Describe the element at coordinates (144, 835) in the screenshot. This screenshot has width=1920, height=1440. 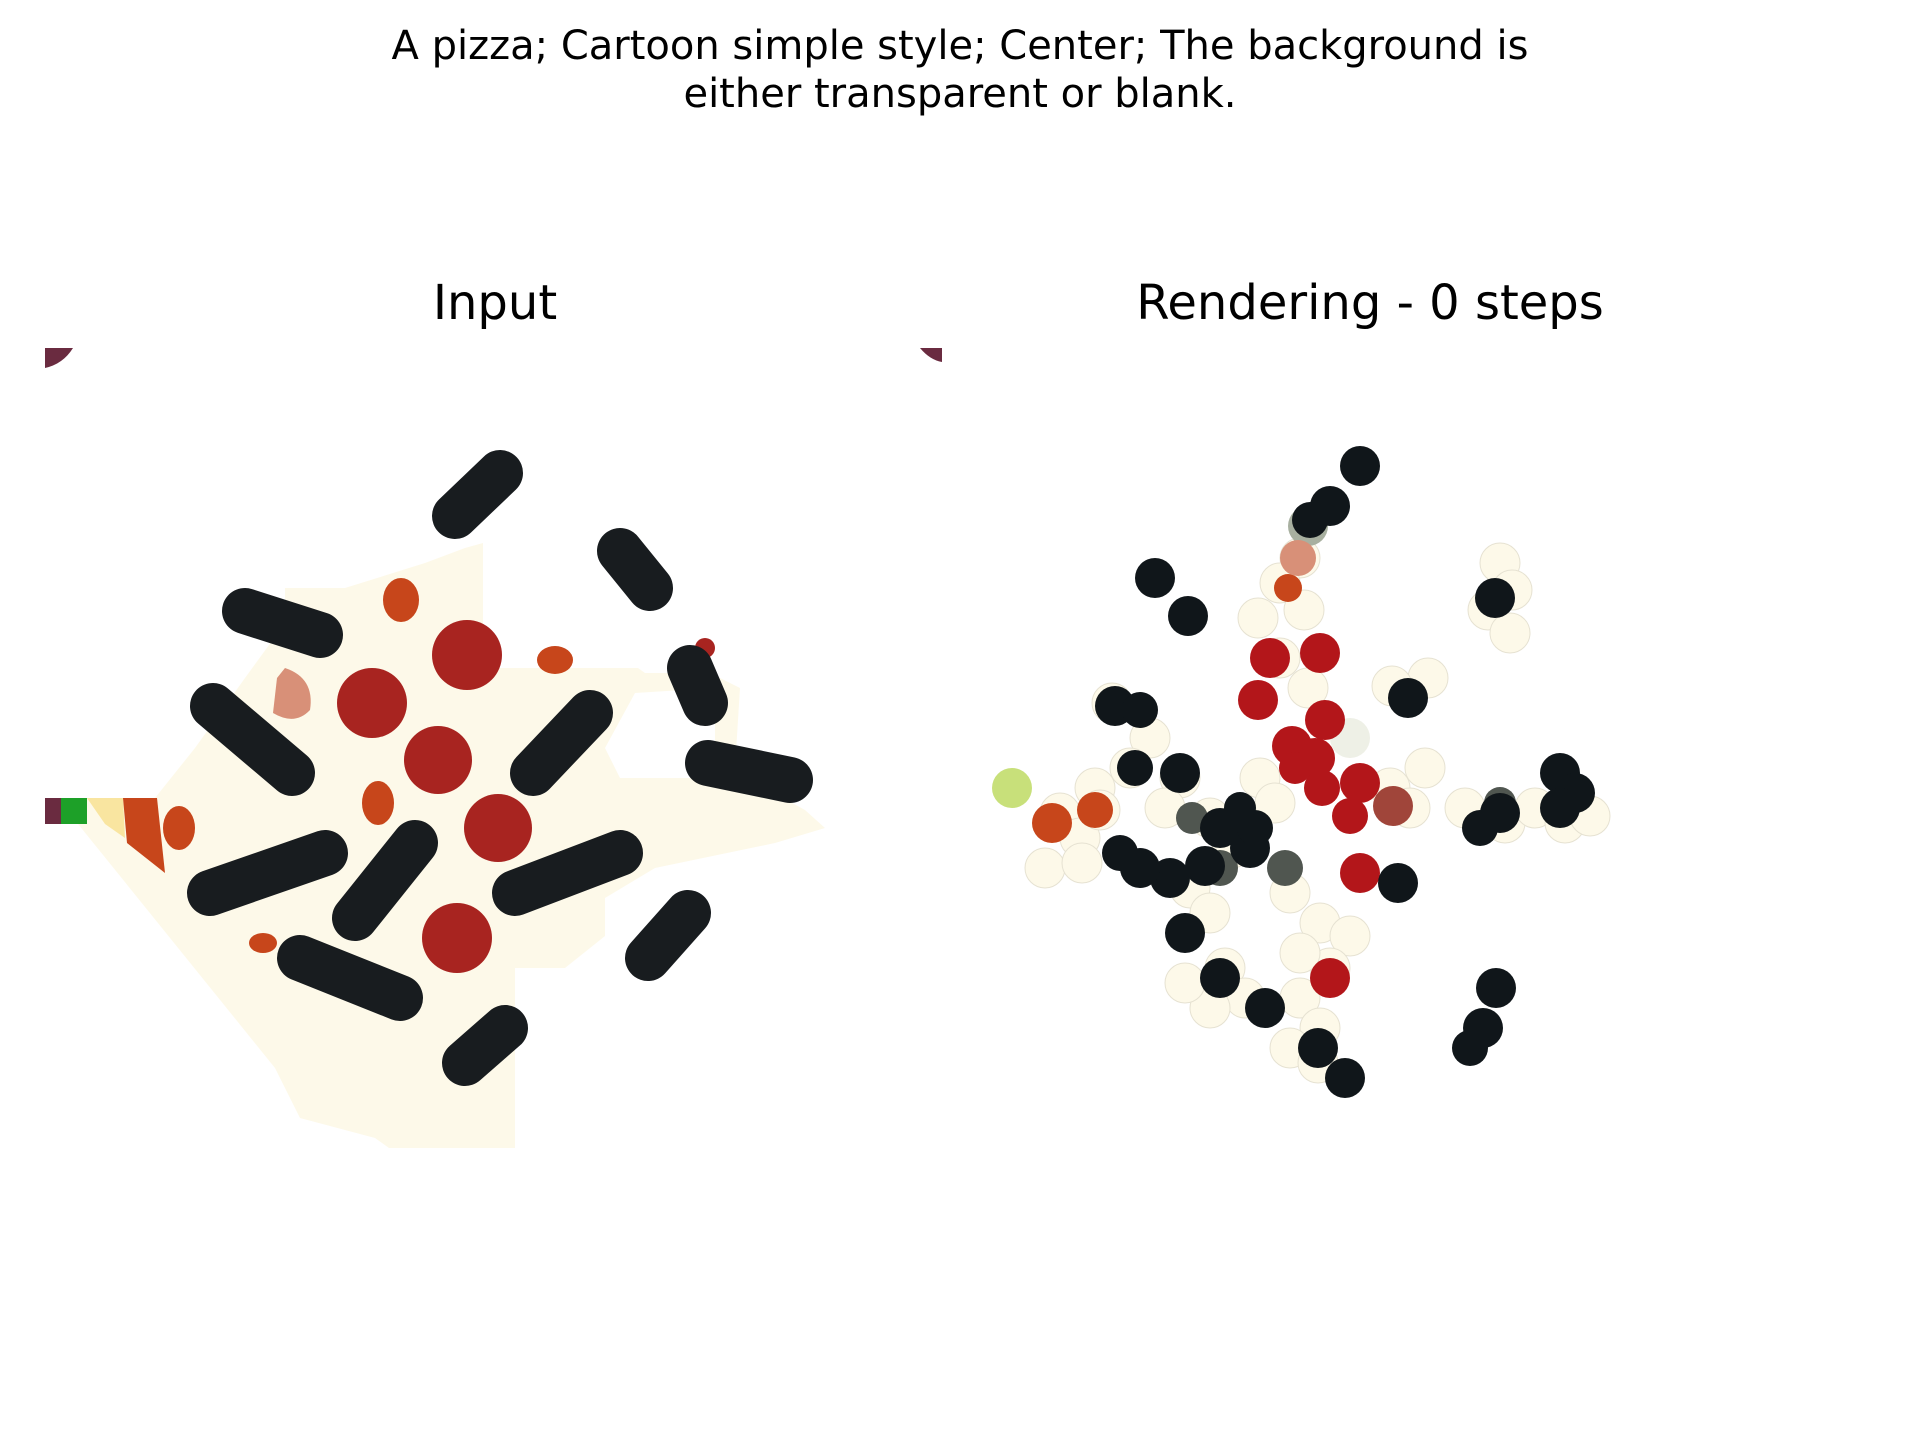
I see `crust-stripe-orange` at that location.